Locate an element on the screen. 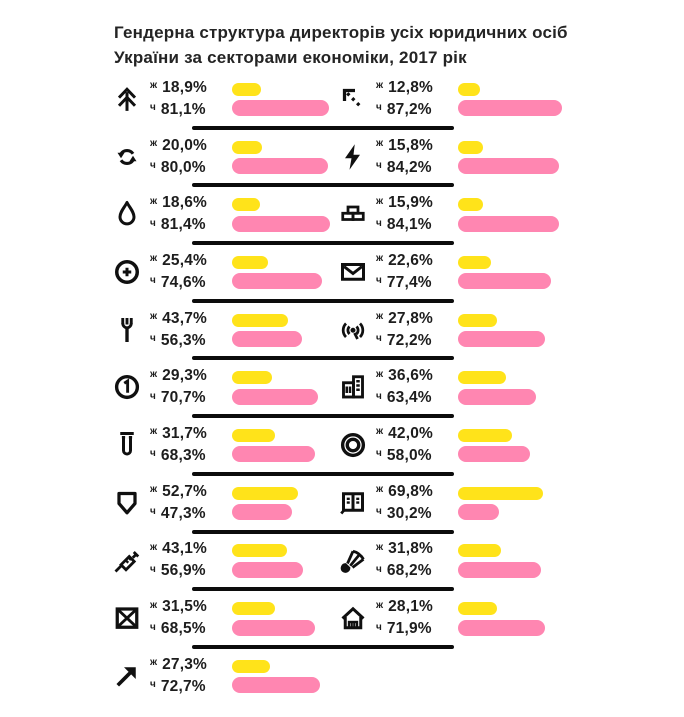 Image resolution: width=684 pixels, height=717 pixels. male-share-value: 68,2% is located at coordinates (409, 571).